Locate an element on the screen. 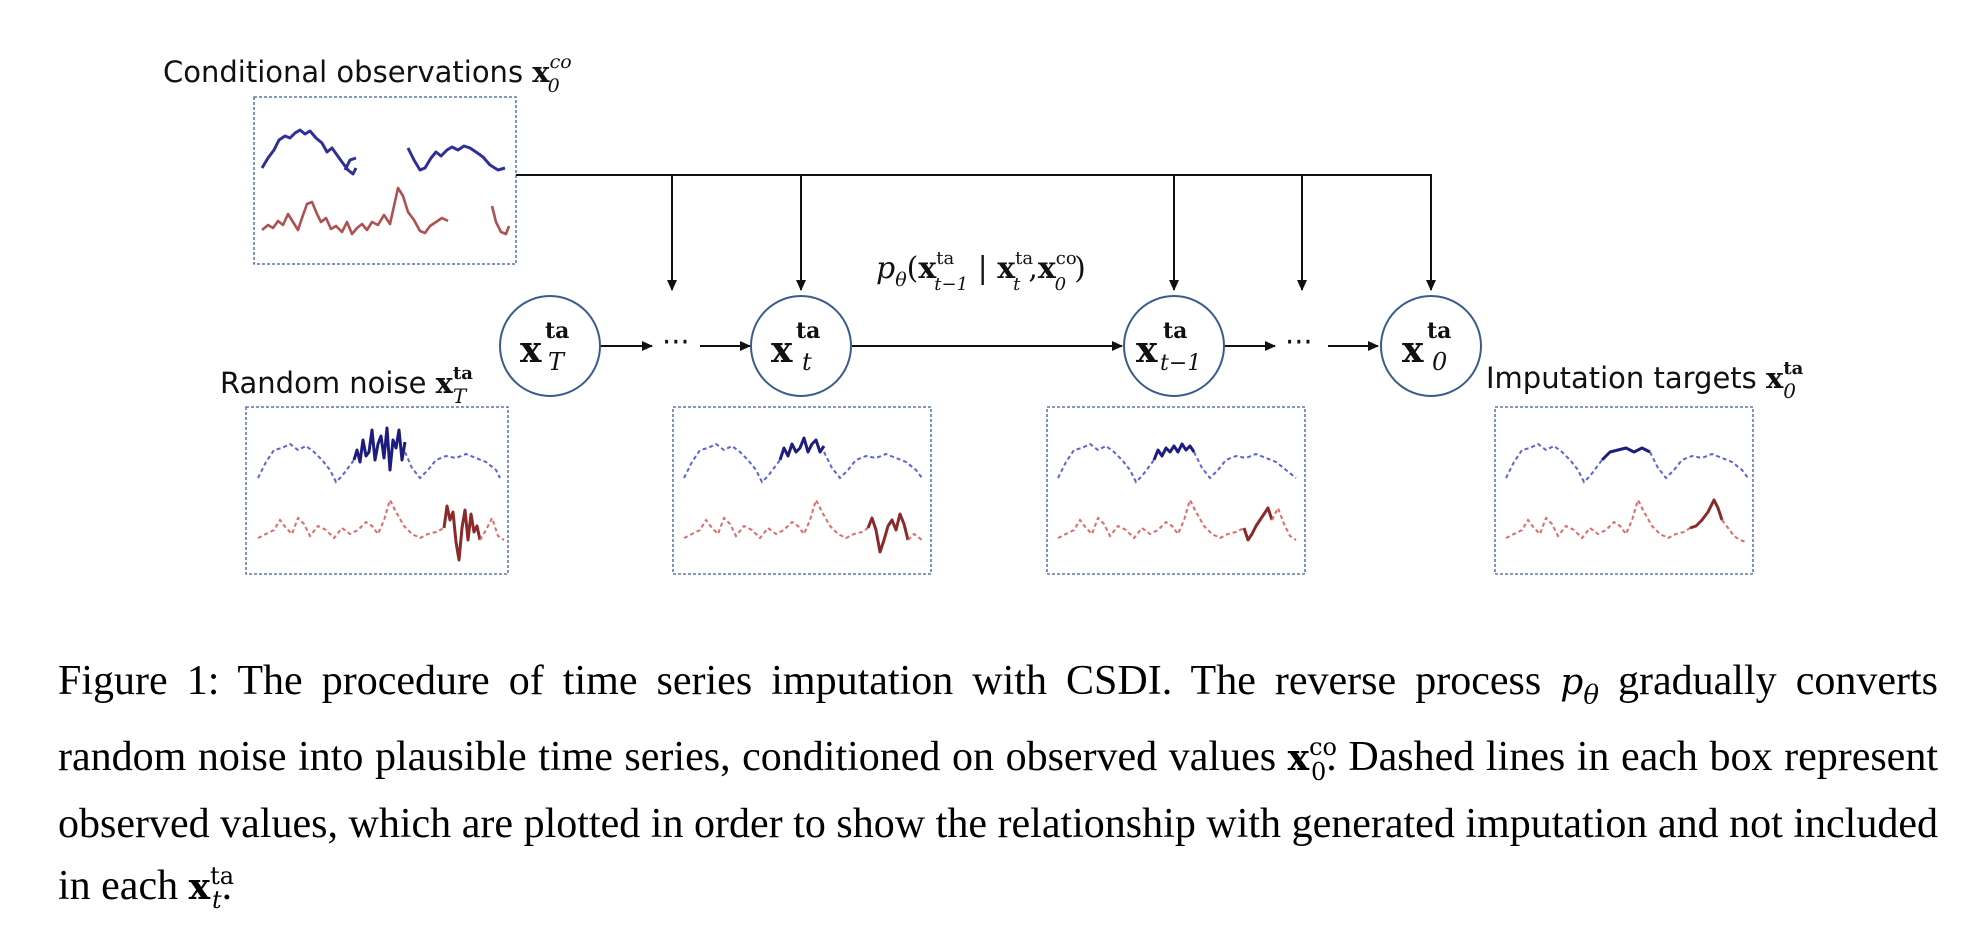 This screenshot has height=926, width=1980. svg-text: t is located at coordinates (807, 362).